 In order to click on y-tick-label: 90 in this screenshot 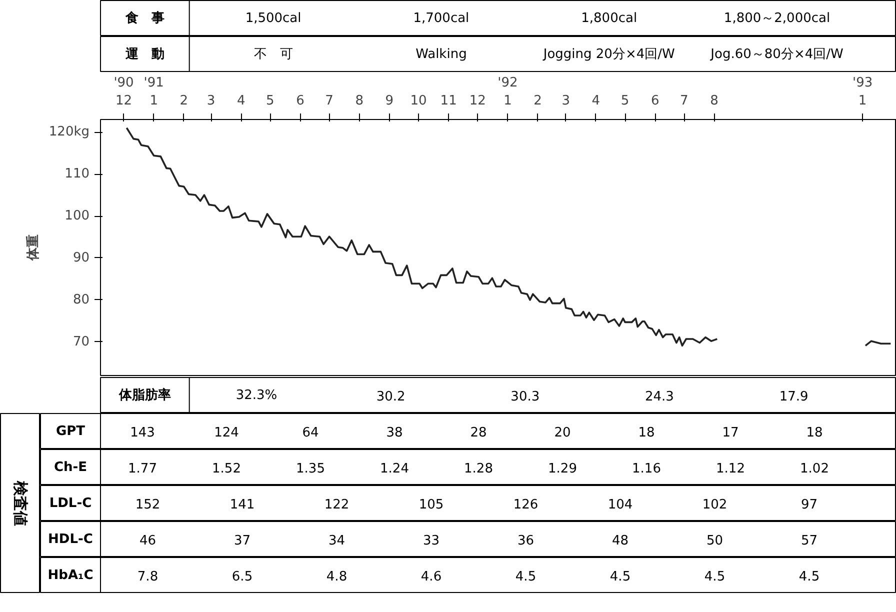, I will do `click(81, 258)`.